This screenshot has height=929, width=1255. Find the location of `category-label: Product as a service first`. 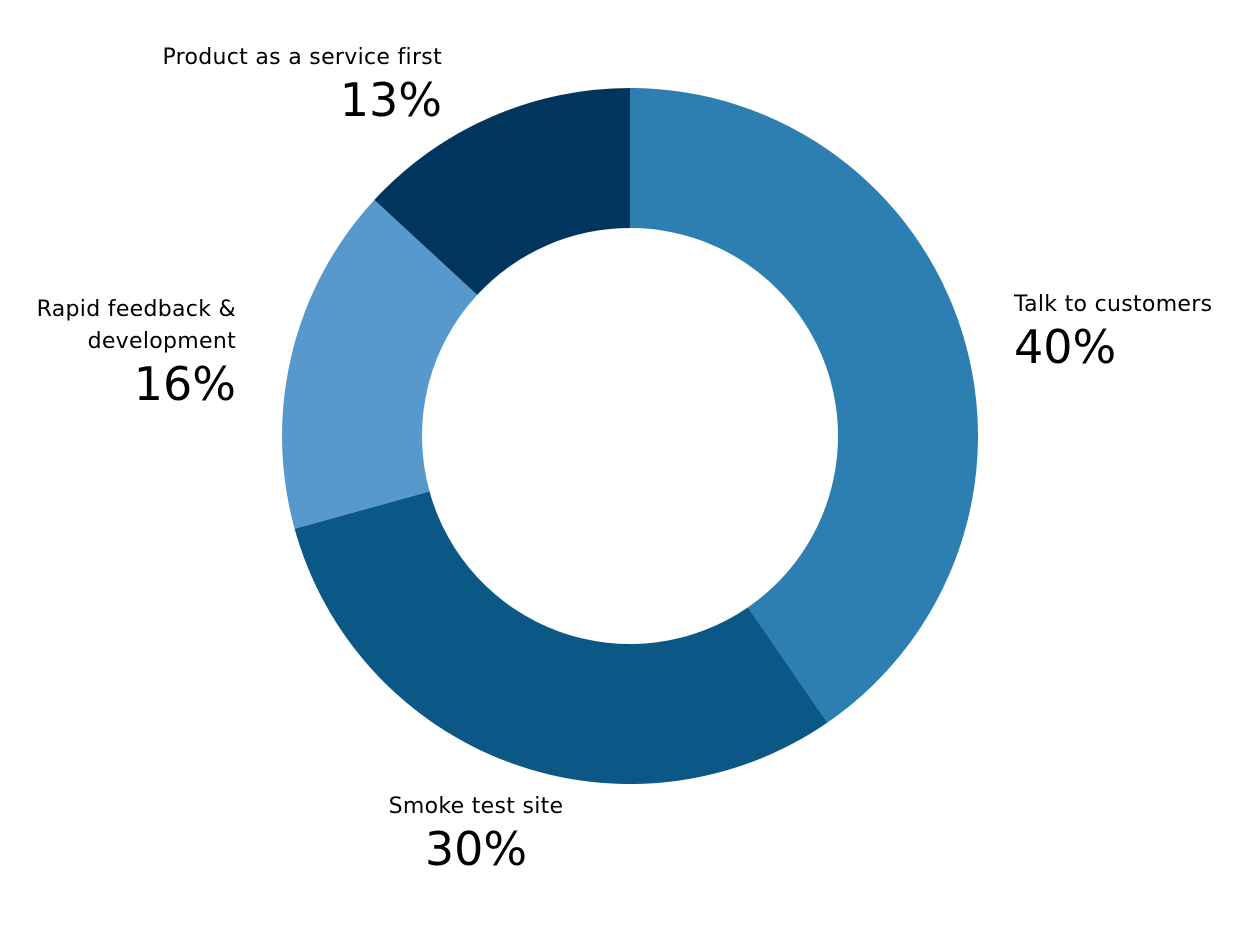

category-label: Product as a service first is located at coordinates (302, 57).